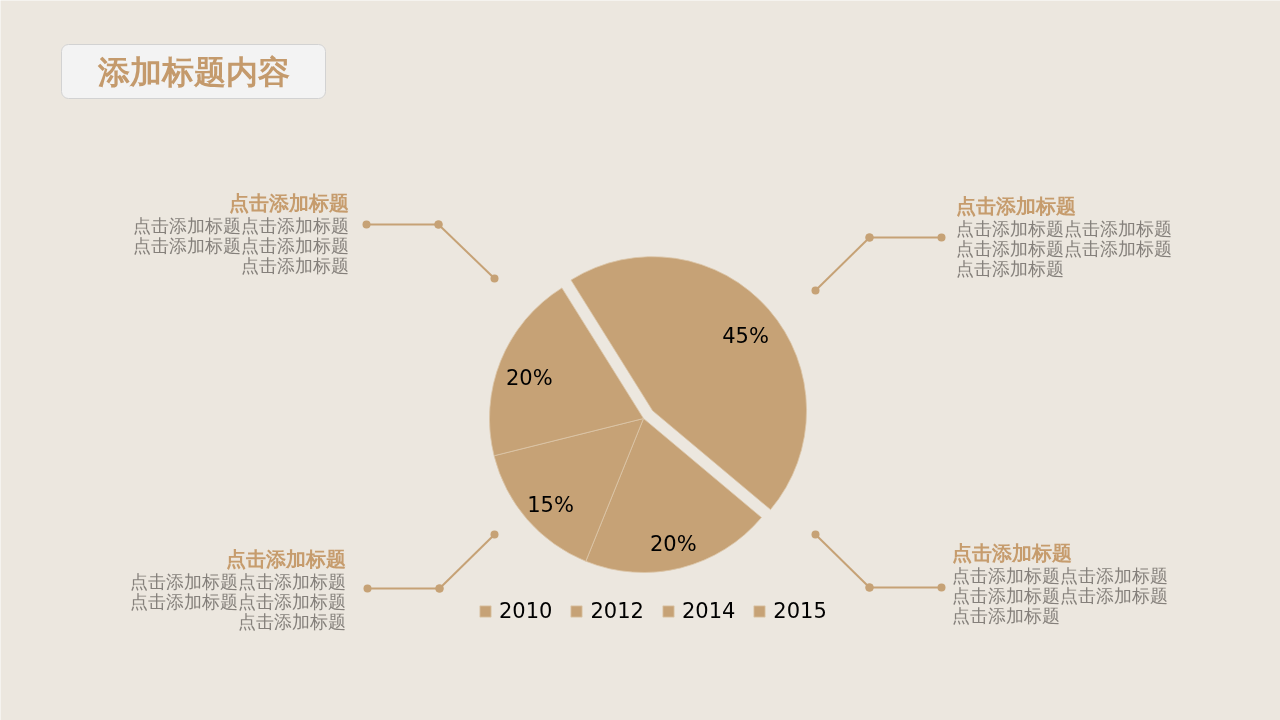 Image resolution: width=1280 pixels, height=720 pixels. What do you see at coordinates (708, 611) in the screenshot?
I see `legend-label: 2014` at bounding box center [708, 611].